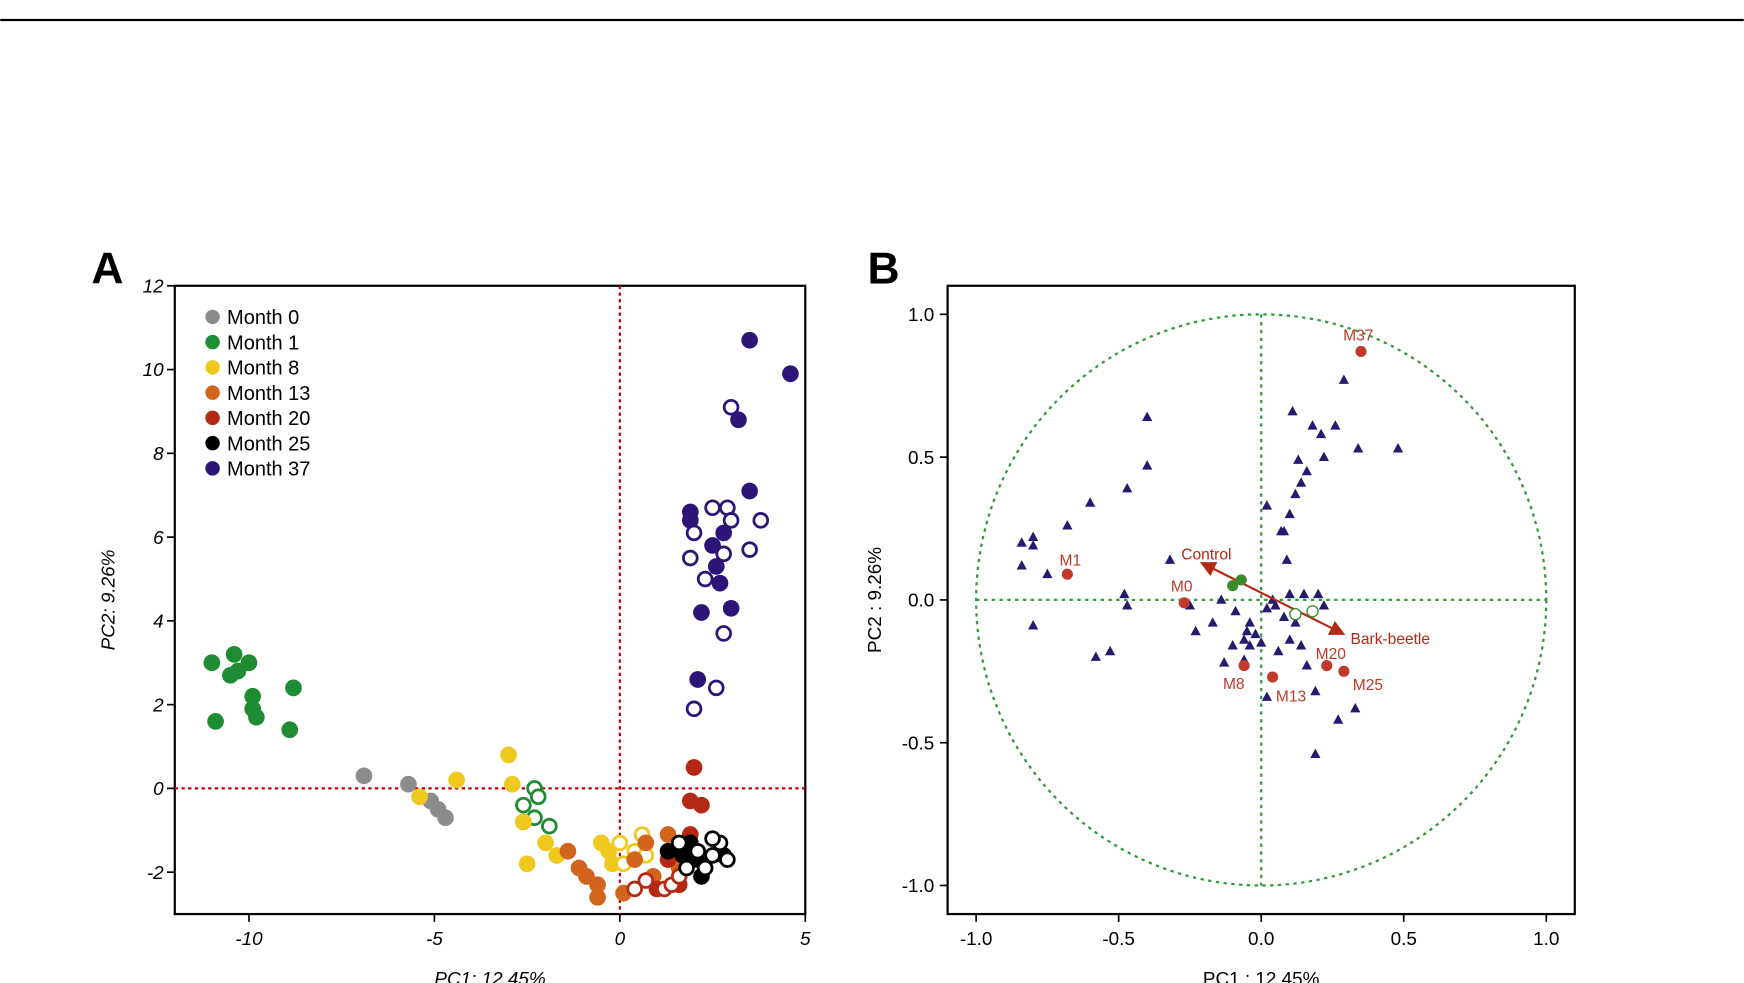 The width and height of the screenshot is (1744, 983). What do you see at coordinates (158, 454) in the screenshot?
I see `y-tick-label: 8` at bounding box center [158, 454].